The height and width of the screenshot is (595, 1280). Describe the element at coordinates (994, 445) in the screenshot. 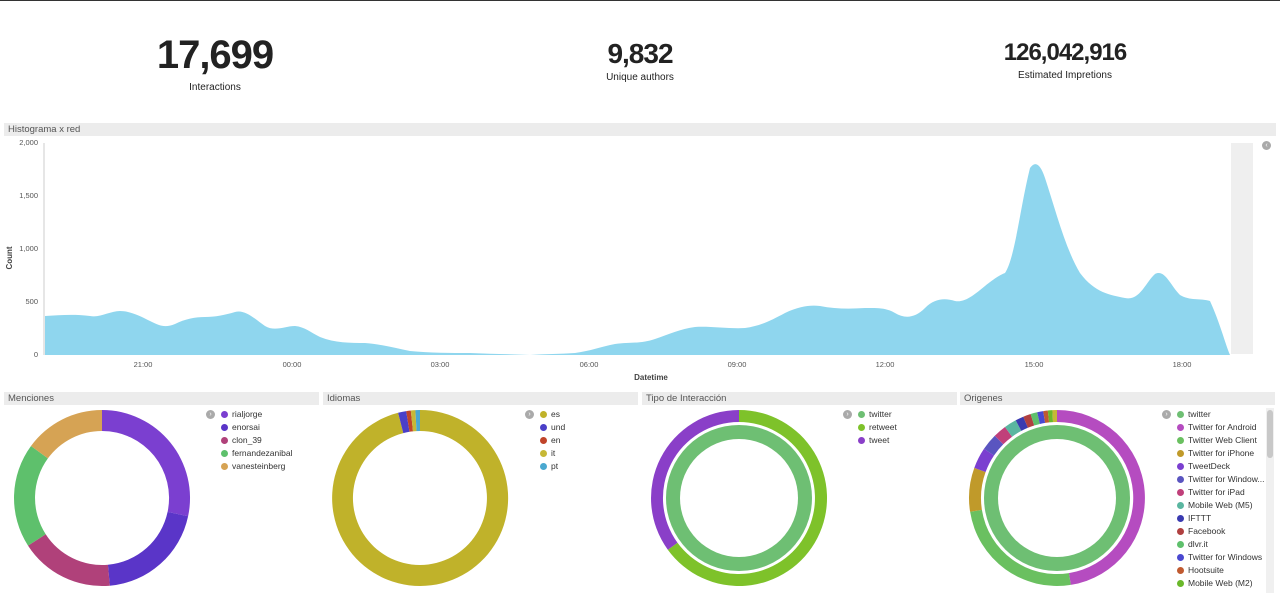

I see `slice-twitter-for-windows-phone` at that location.